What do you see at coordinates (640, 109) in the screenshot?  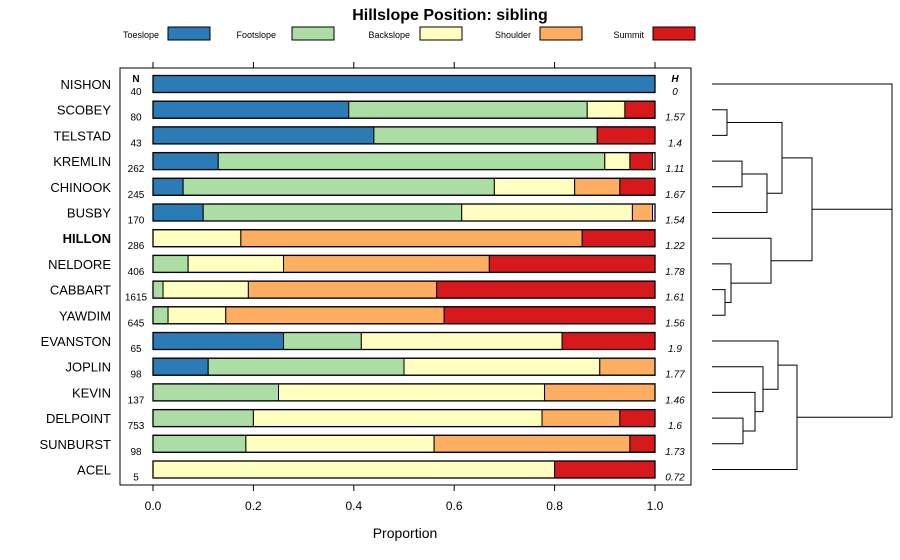 I see `bar-scobey-summit` at bounding box center [640, 109].